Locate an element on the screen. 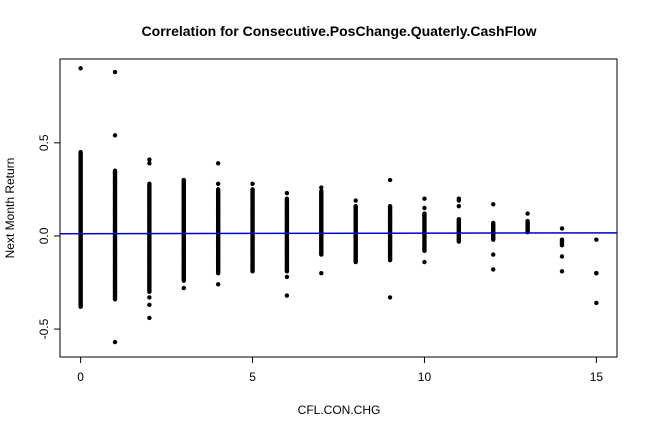 The height and width of the screenshot is (432, 648). y-tick-label: 0.0 is located at coordinates (44, 235).